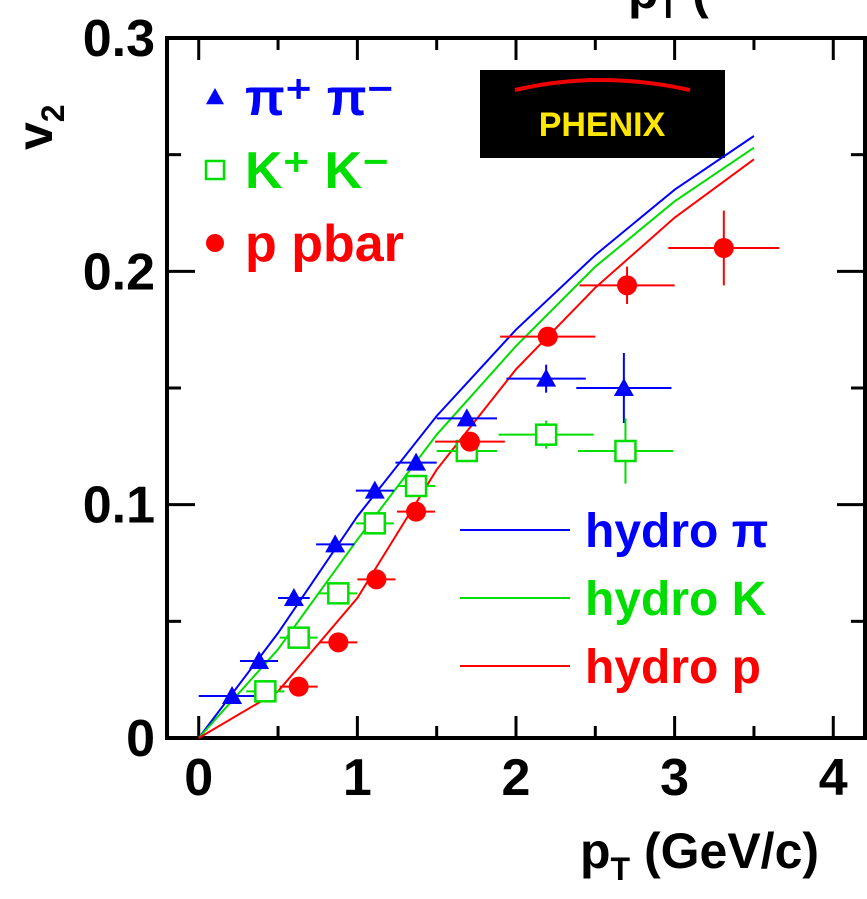 Image resolution: width=867 pixels, height=899 pixels. I want to click on y-axis-label: v2, so click(39, 127).